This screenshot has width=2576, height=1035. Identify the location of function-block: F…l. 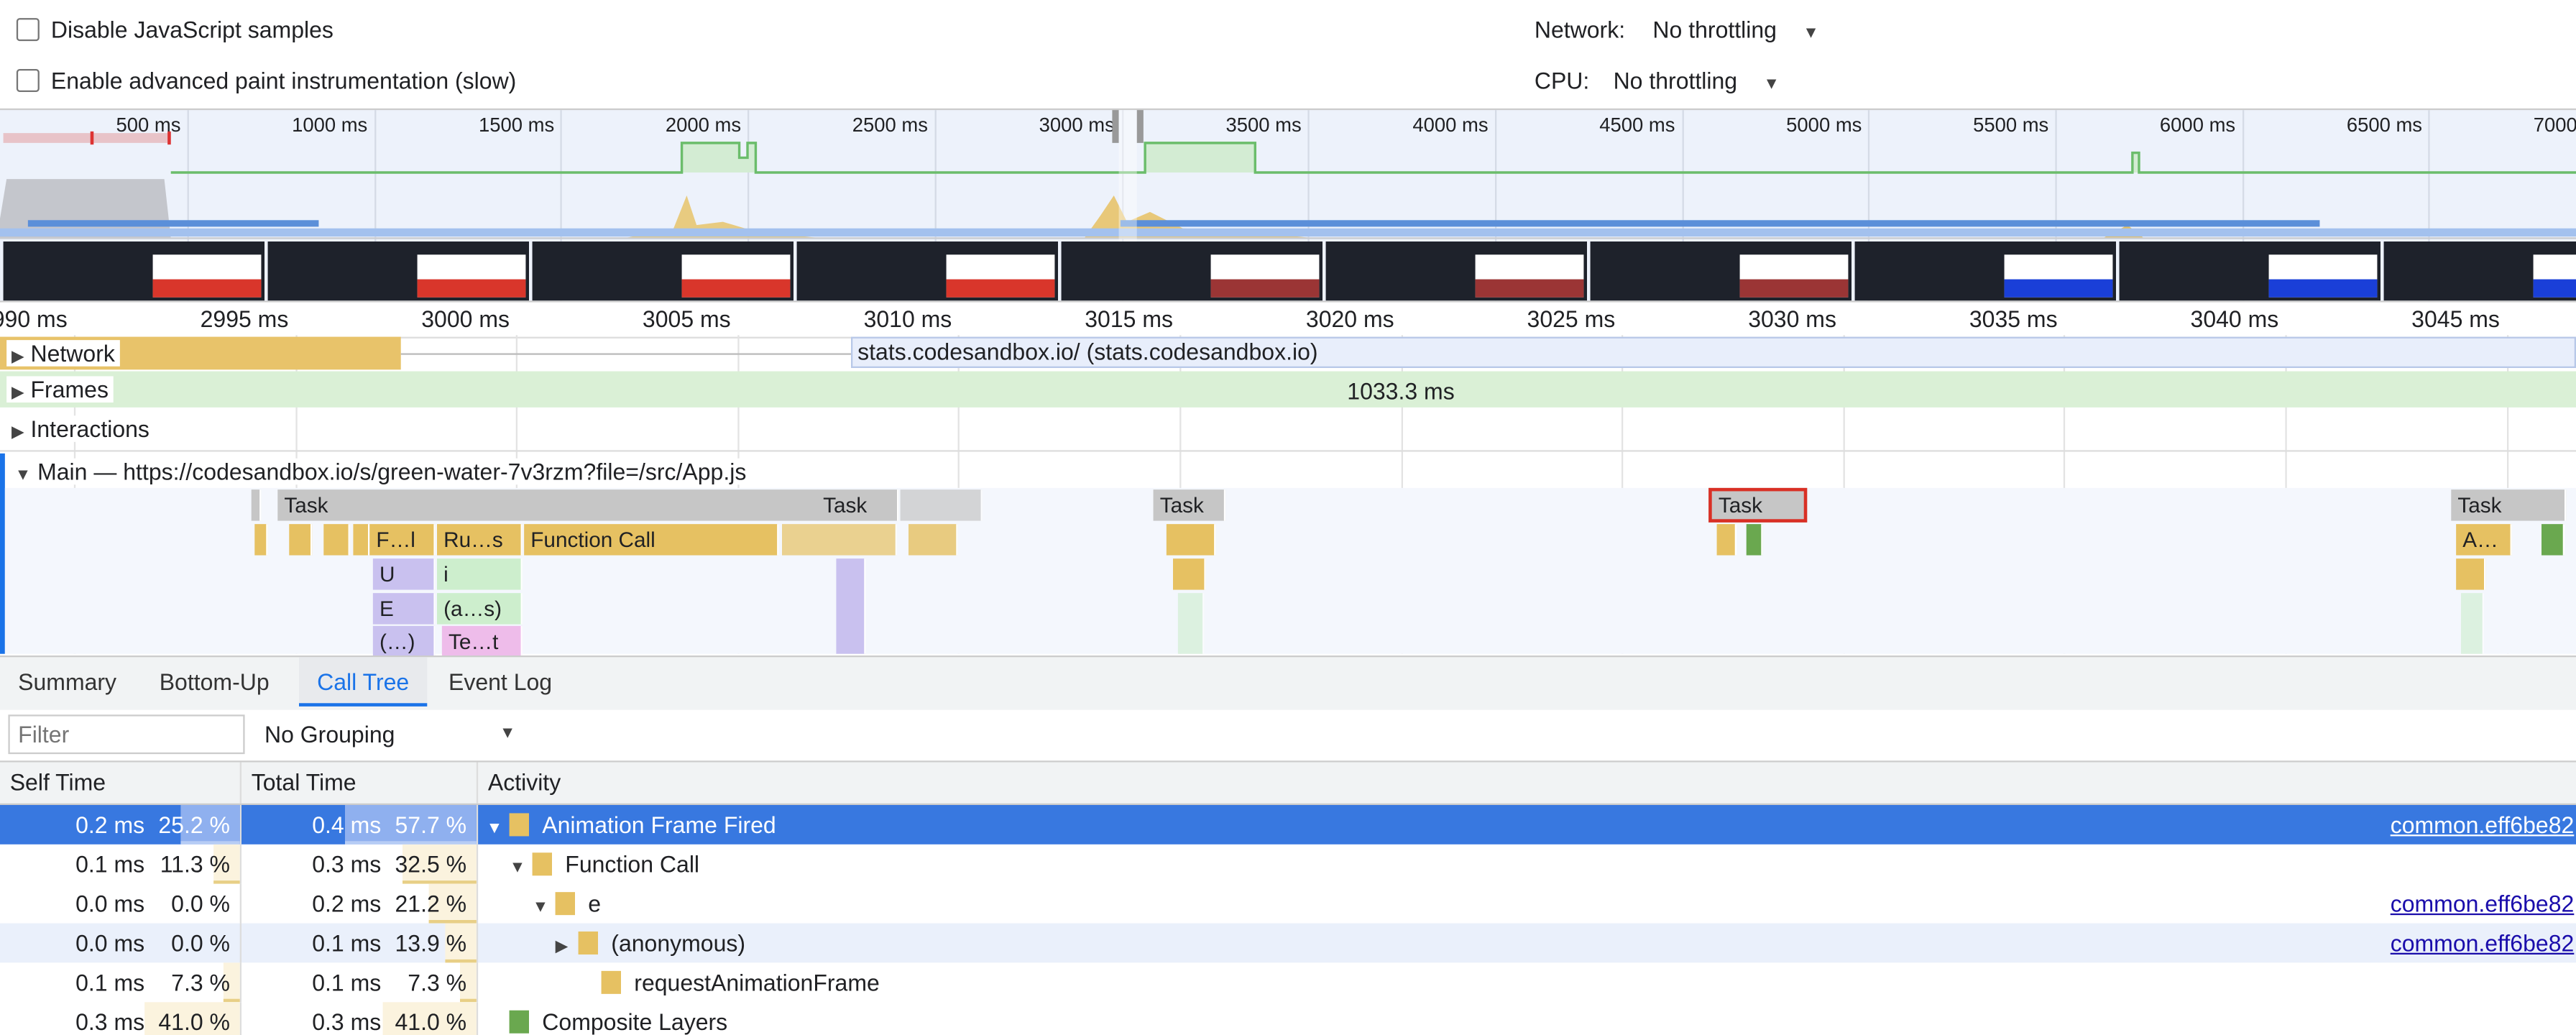
(402, 540).